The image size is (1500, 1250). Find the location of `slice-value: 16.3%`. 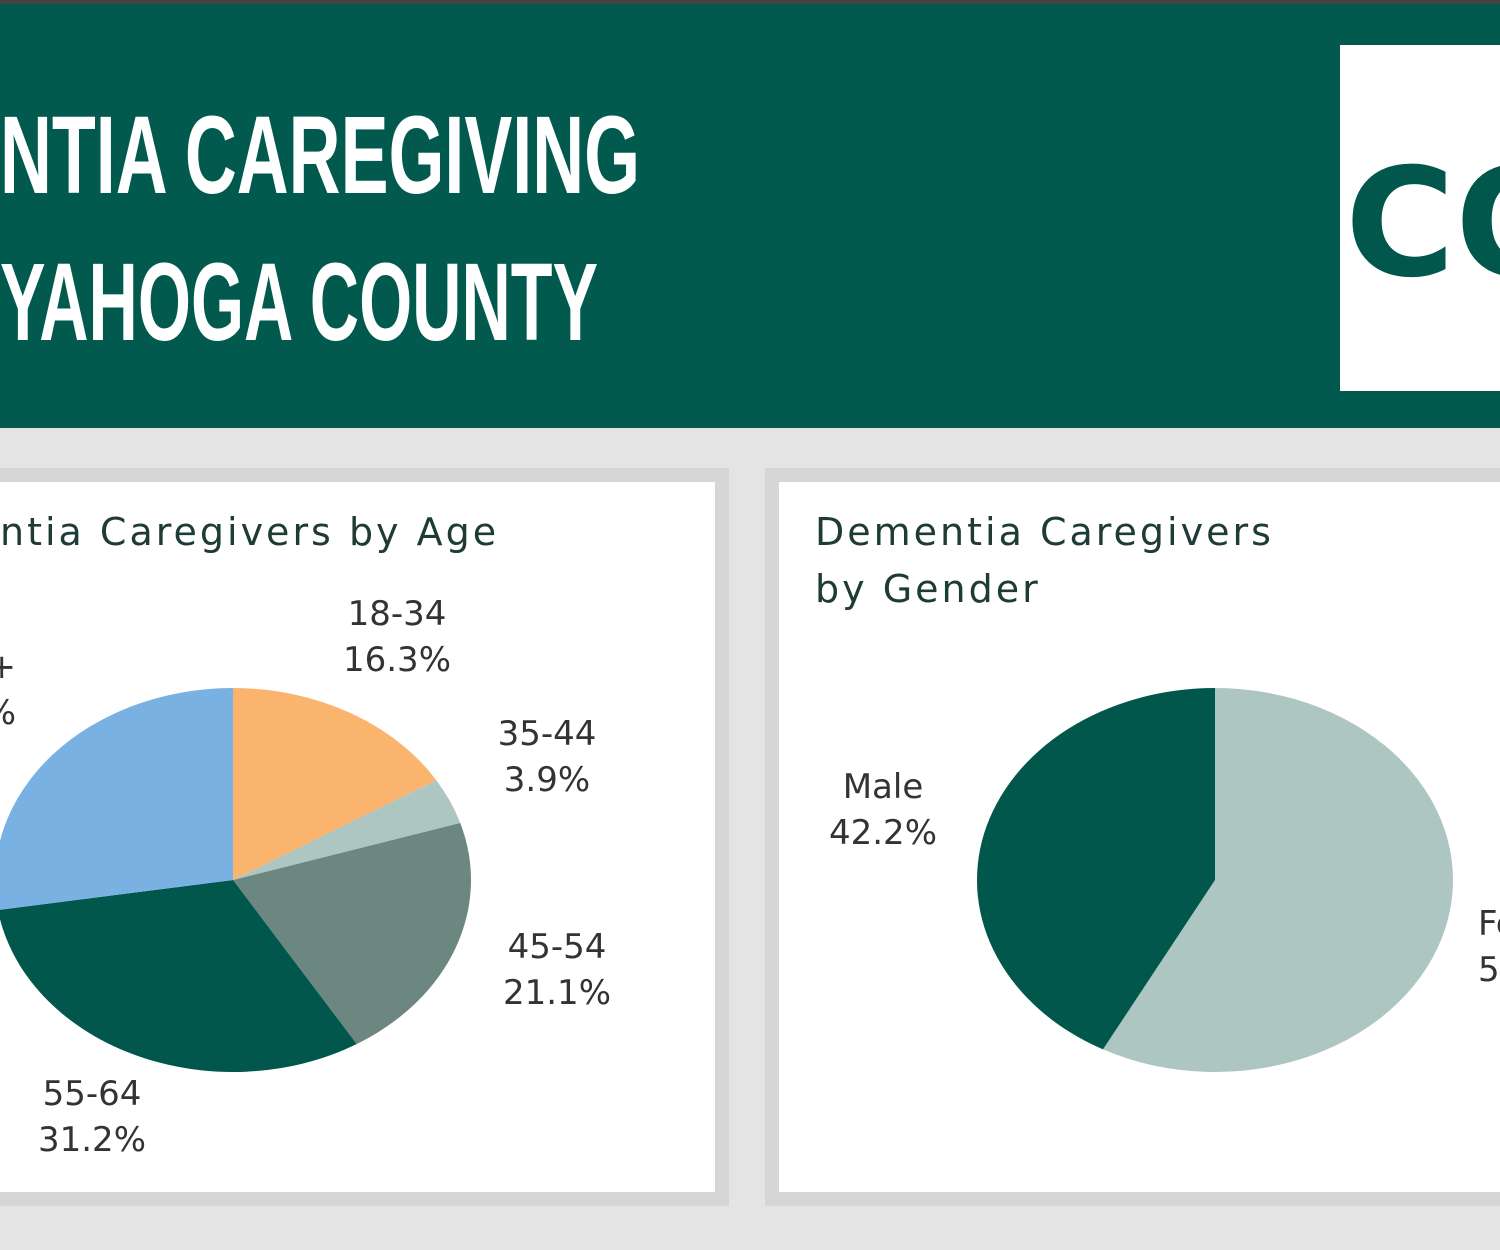

slice-value: 16.3% is located at coordinates (397, 660).